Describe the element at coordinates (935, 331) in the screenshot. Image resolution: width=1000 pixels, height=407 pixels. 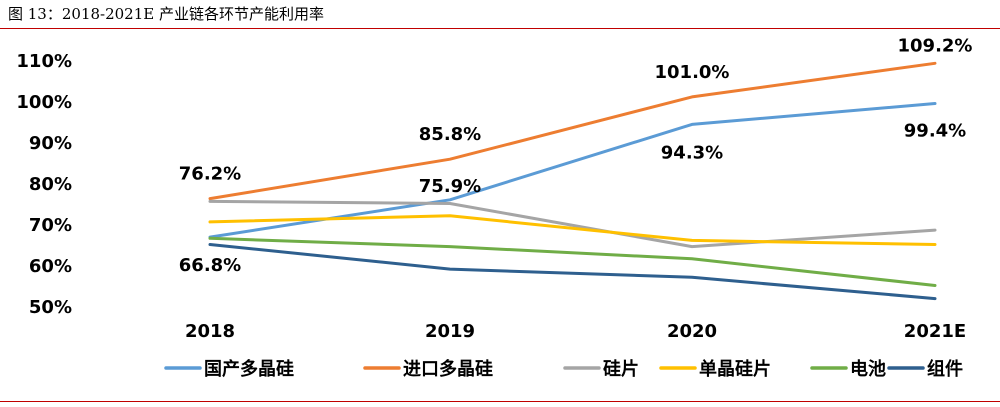
I see `x-tick-label: 2021E` at that location.